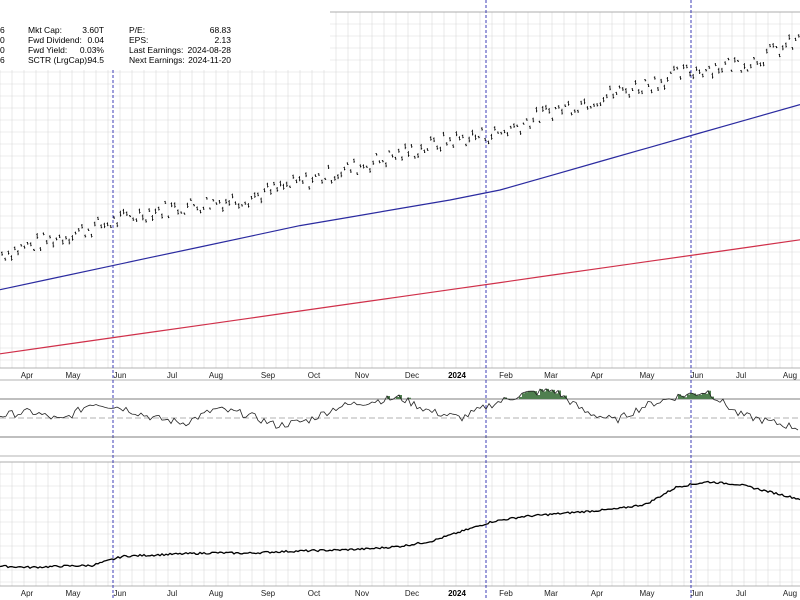 The width and height of the screenshot is (800, 600). Describe the element at coordinates (93, 30) in the screenshot. I see `stat-value: 3.60T` at that location.